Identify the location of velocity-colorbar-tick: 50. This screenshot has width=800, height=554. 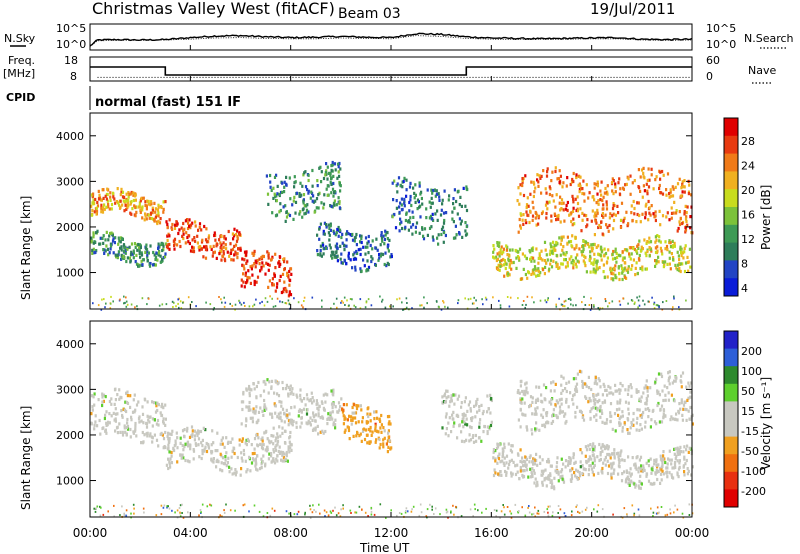
(748, 391).